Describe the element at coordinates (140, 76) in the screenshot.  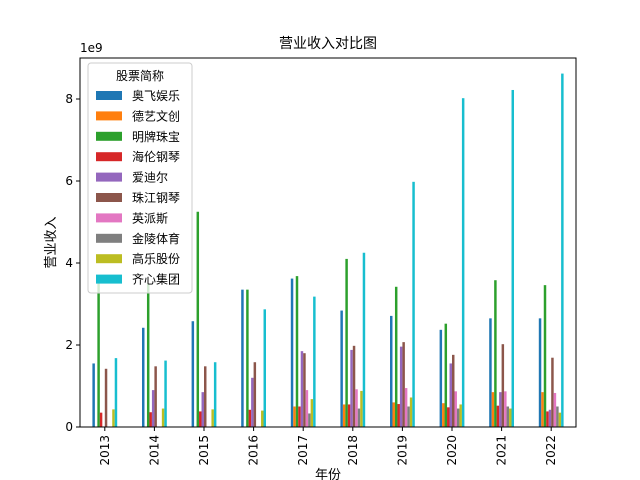
I see `legend-title: 股票简称` at that location.